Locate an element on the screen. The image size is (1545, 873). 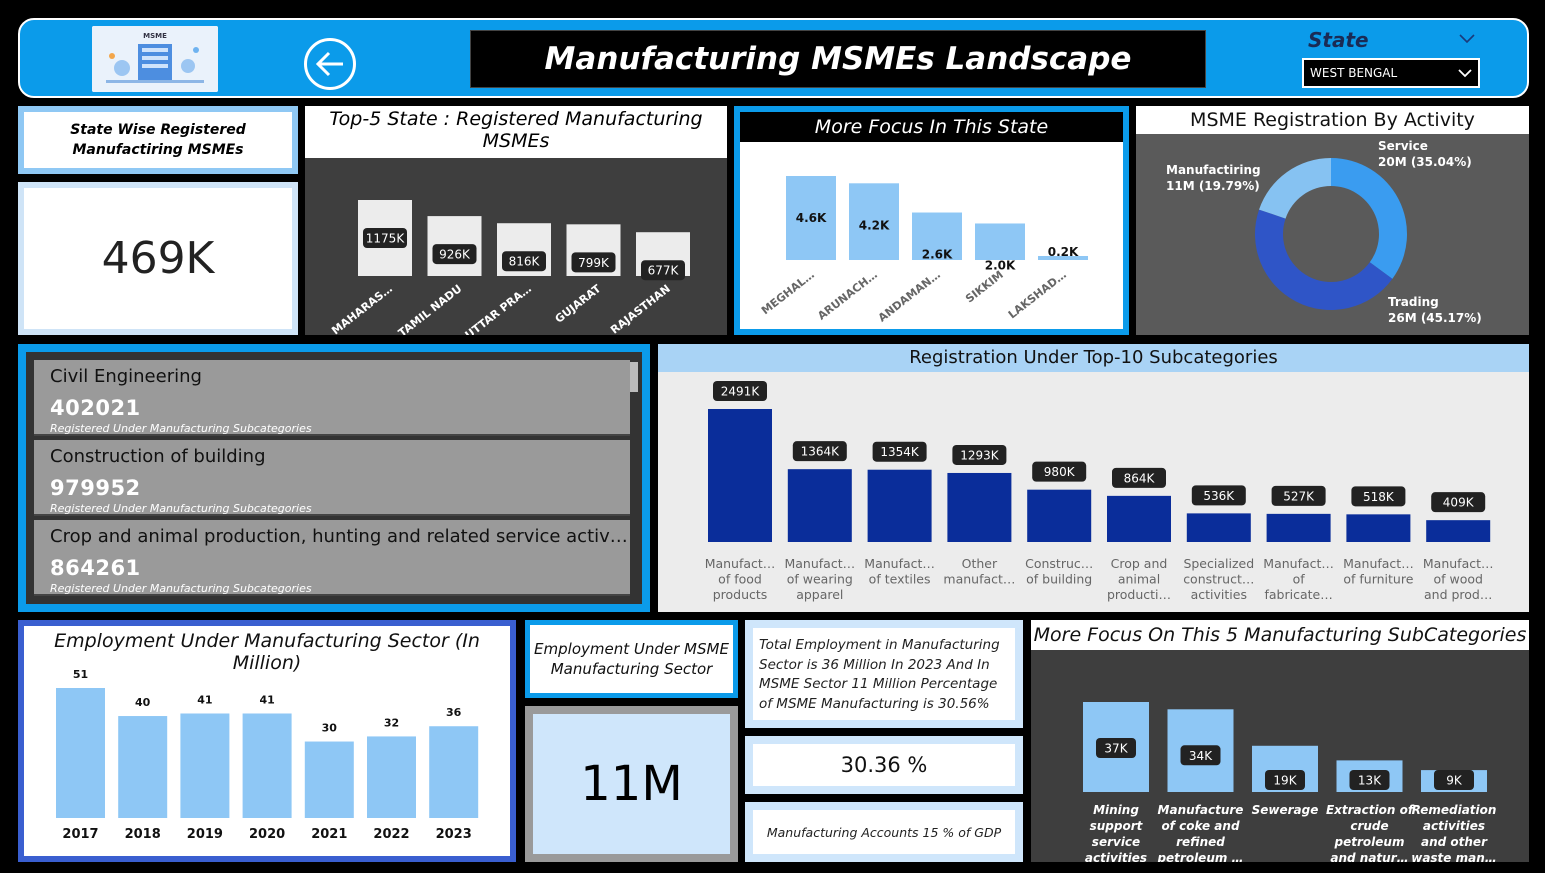
activity-legend-label: Trading is located at coordinates (1413, 302).